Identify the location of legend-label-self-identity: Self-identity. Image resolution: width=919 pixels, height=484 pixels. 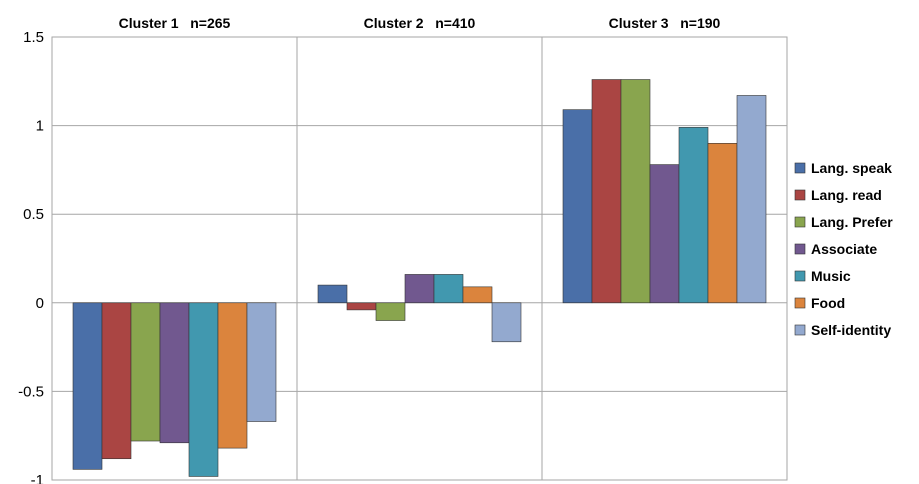
(851, 330).